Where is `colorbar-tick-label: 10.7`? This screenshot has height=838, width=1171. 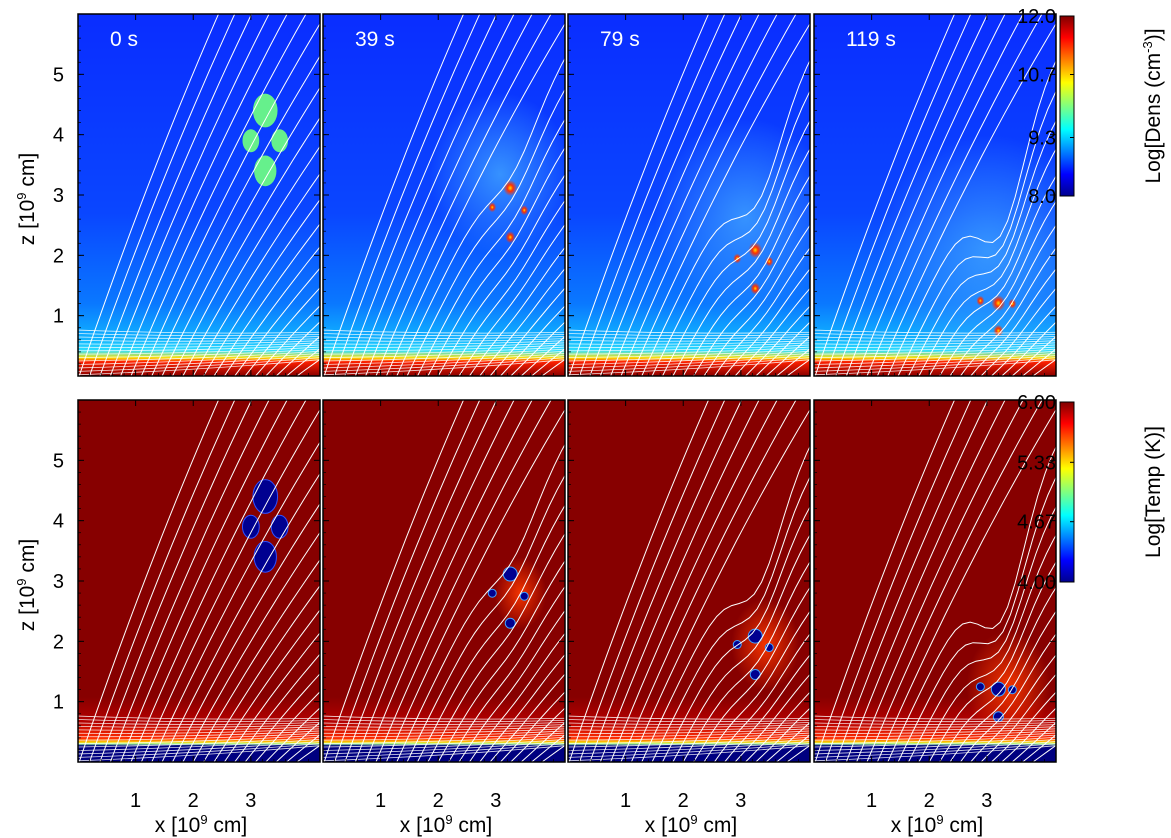
colorbar-tick-label: 10.7 is located at coordinates (1036, 76).